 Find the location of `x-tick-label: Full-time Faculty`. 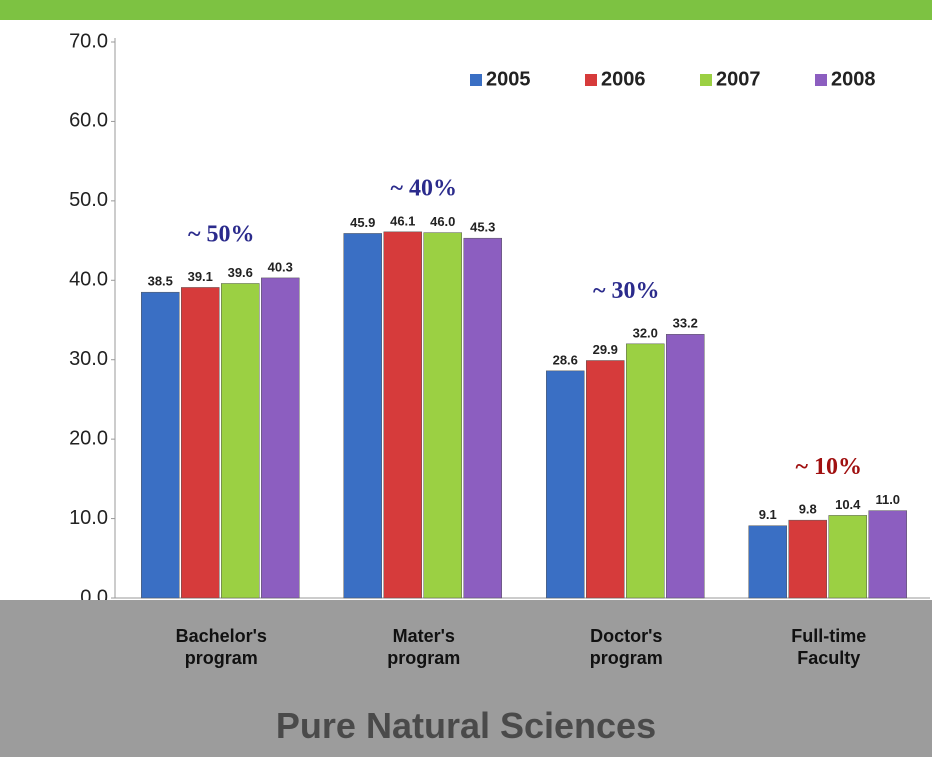

x-tick-label: Full-time Faculty is located at coordinates (829, 647).